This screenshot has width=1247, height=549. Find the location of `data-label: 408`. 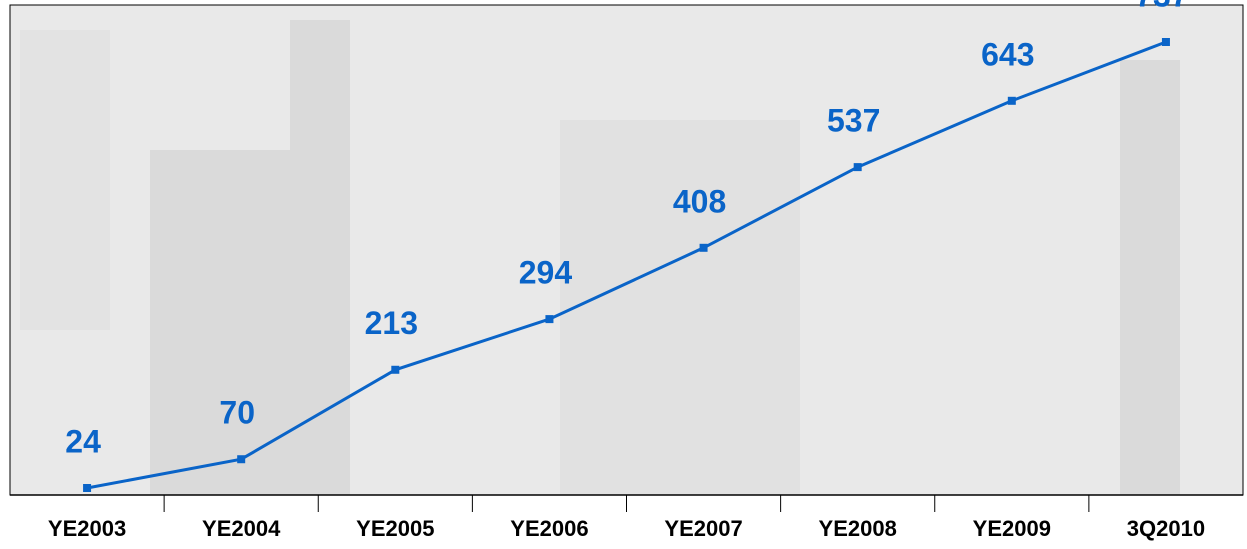

data-label: 408 is located at coordinates (699, 201).